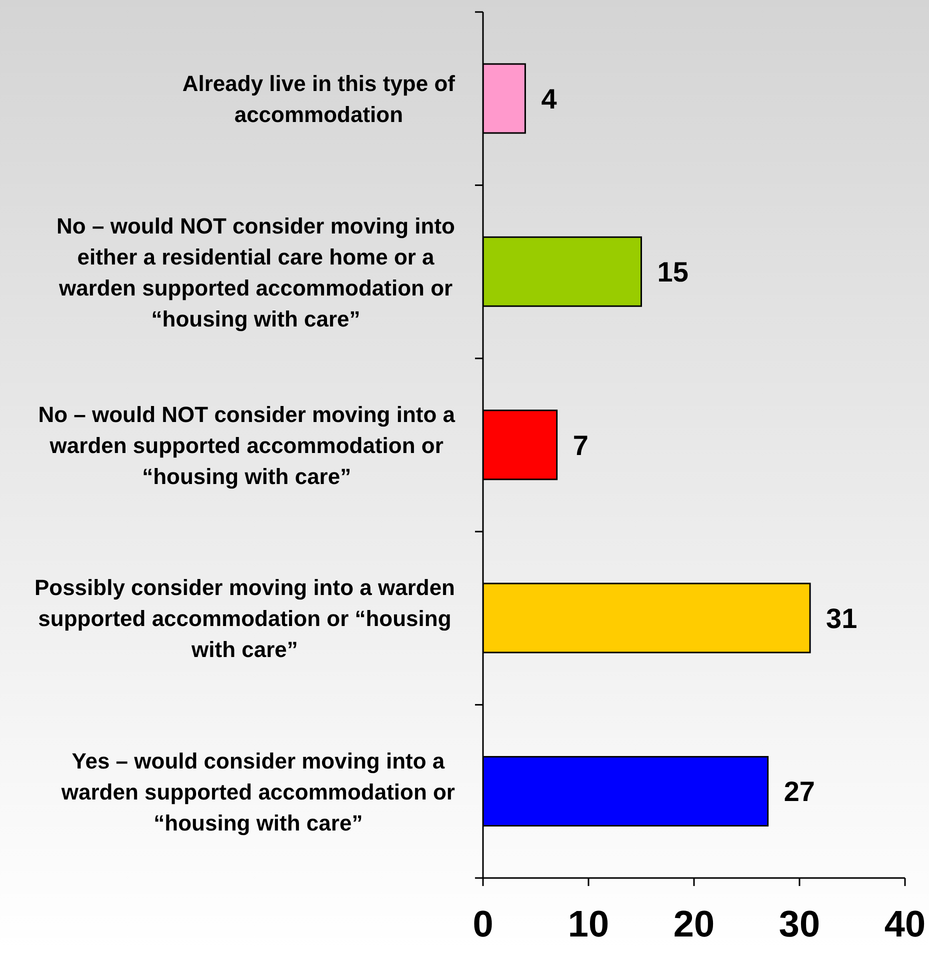  What do you see at coordinates (245, 618) in the screenshot?
I see `y-tick-label: Possibly consider moving into a warden supported accommodation or “housing with care”` at bounding box center [245, 618].